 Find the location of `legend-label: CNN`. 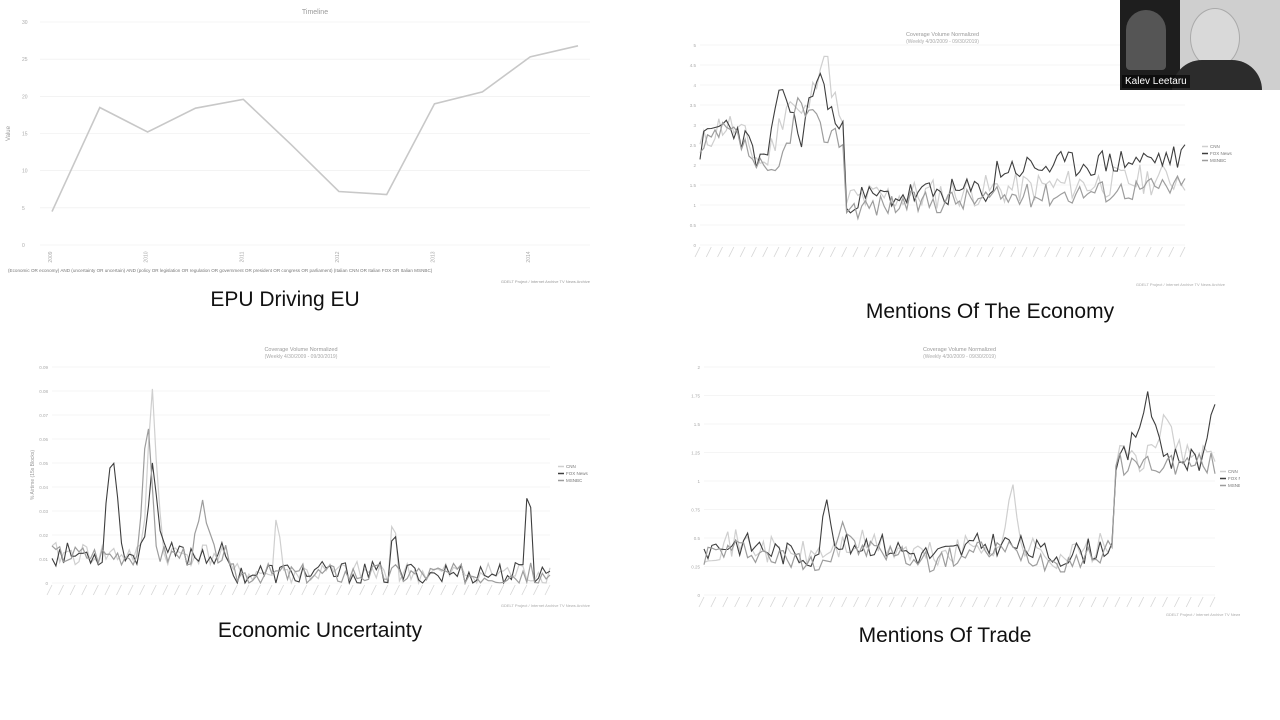

legend-label: CNN is located at coordinates (571, 466).